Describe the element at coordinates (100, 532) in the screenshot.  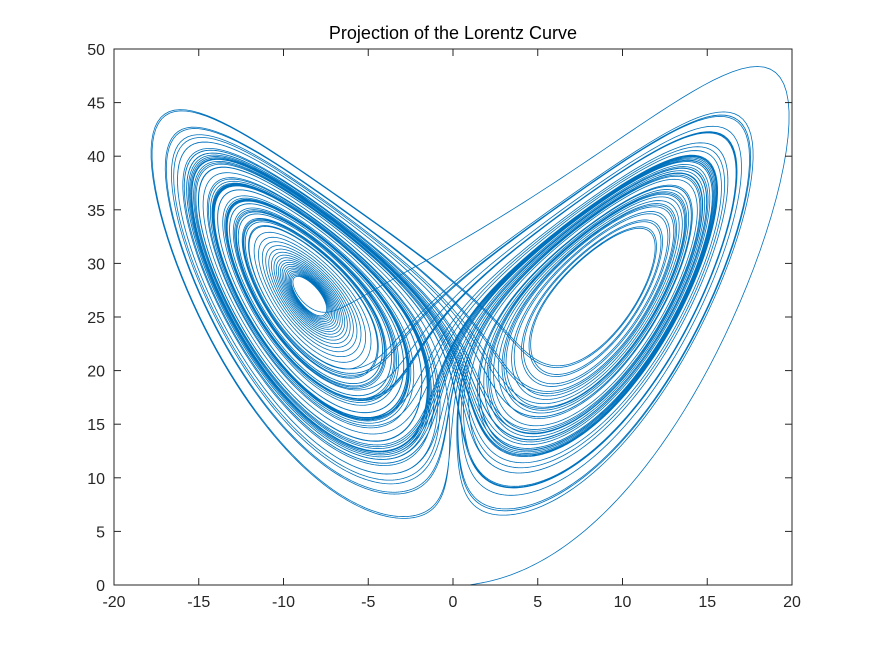
I see `y-tick-label: 5` at that location.